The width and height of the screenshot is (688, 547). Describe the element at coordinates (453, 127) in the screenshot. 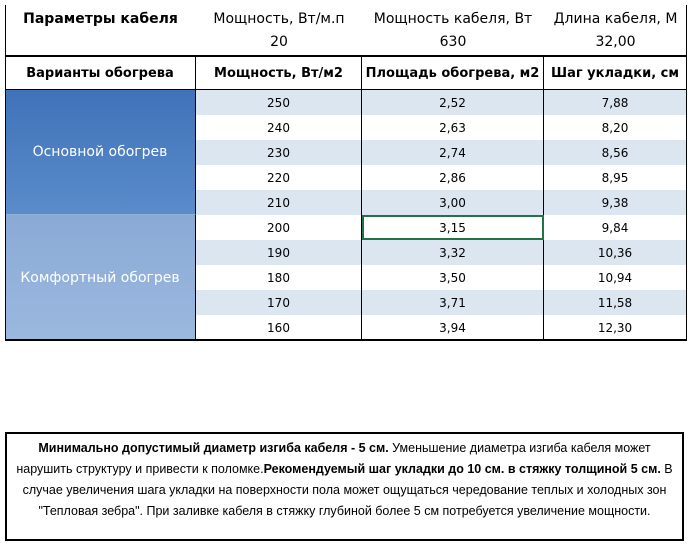

I see `table-cell: 2,63` at that location.